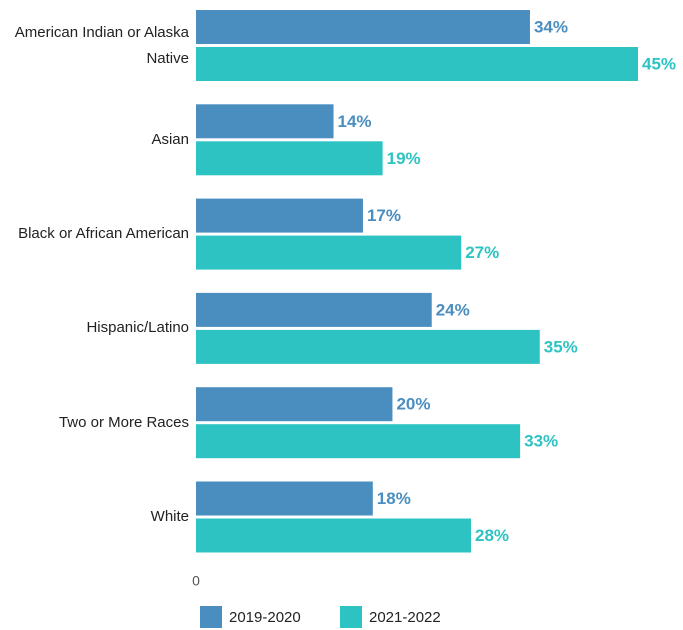 The height and width of the screenshot is (630, 683). What do you see at coordinates (541, 441) in the screenshot?
I see `value-label: 33%` at bounding box center [541, 441].